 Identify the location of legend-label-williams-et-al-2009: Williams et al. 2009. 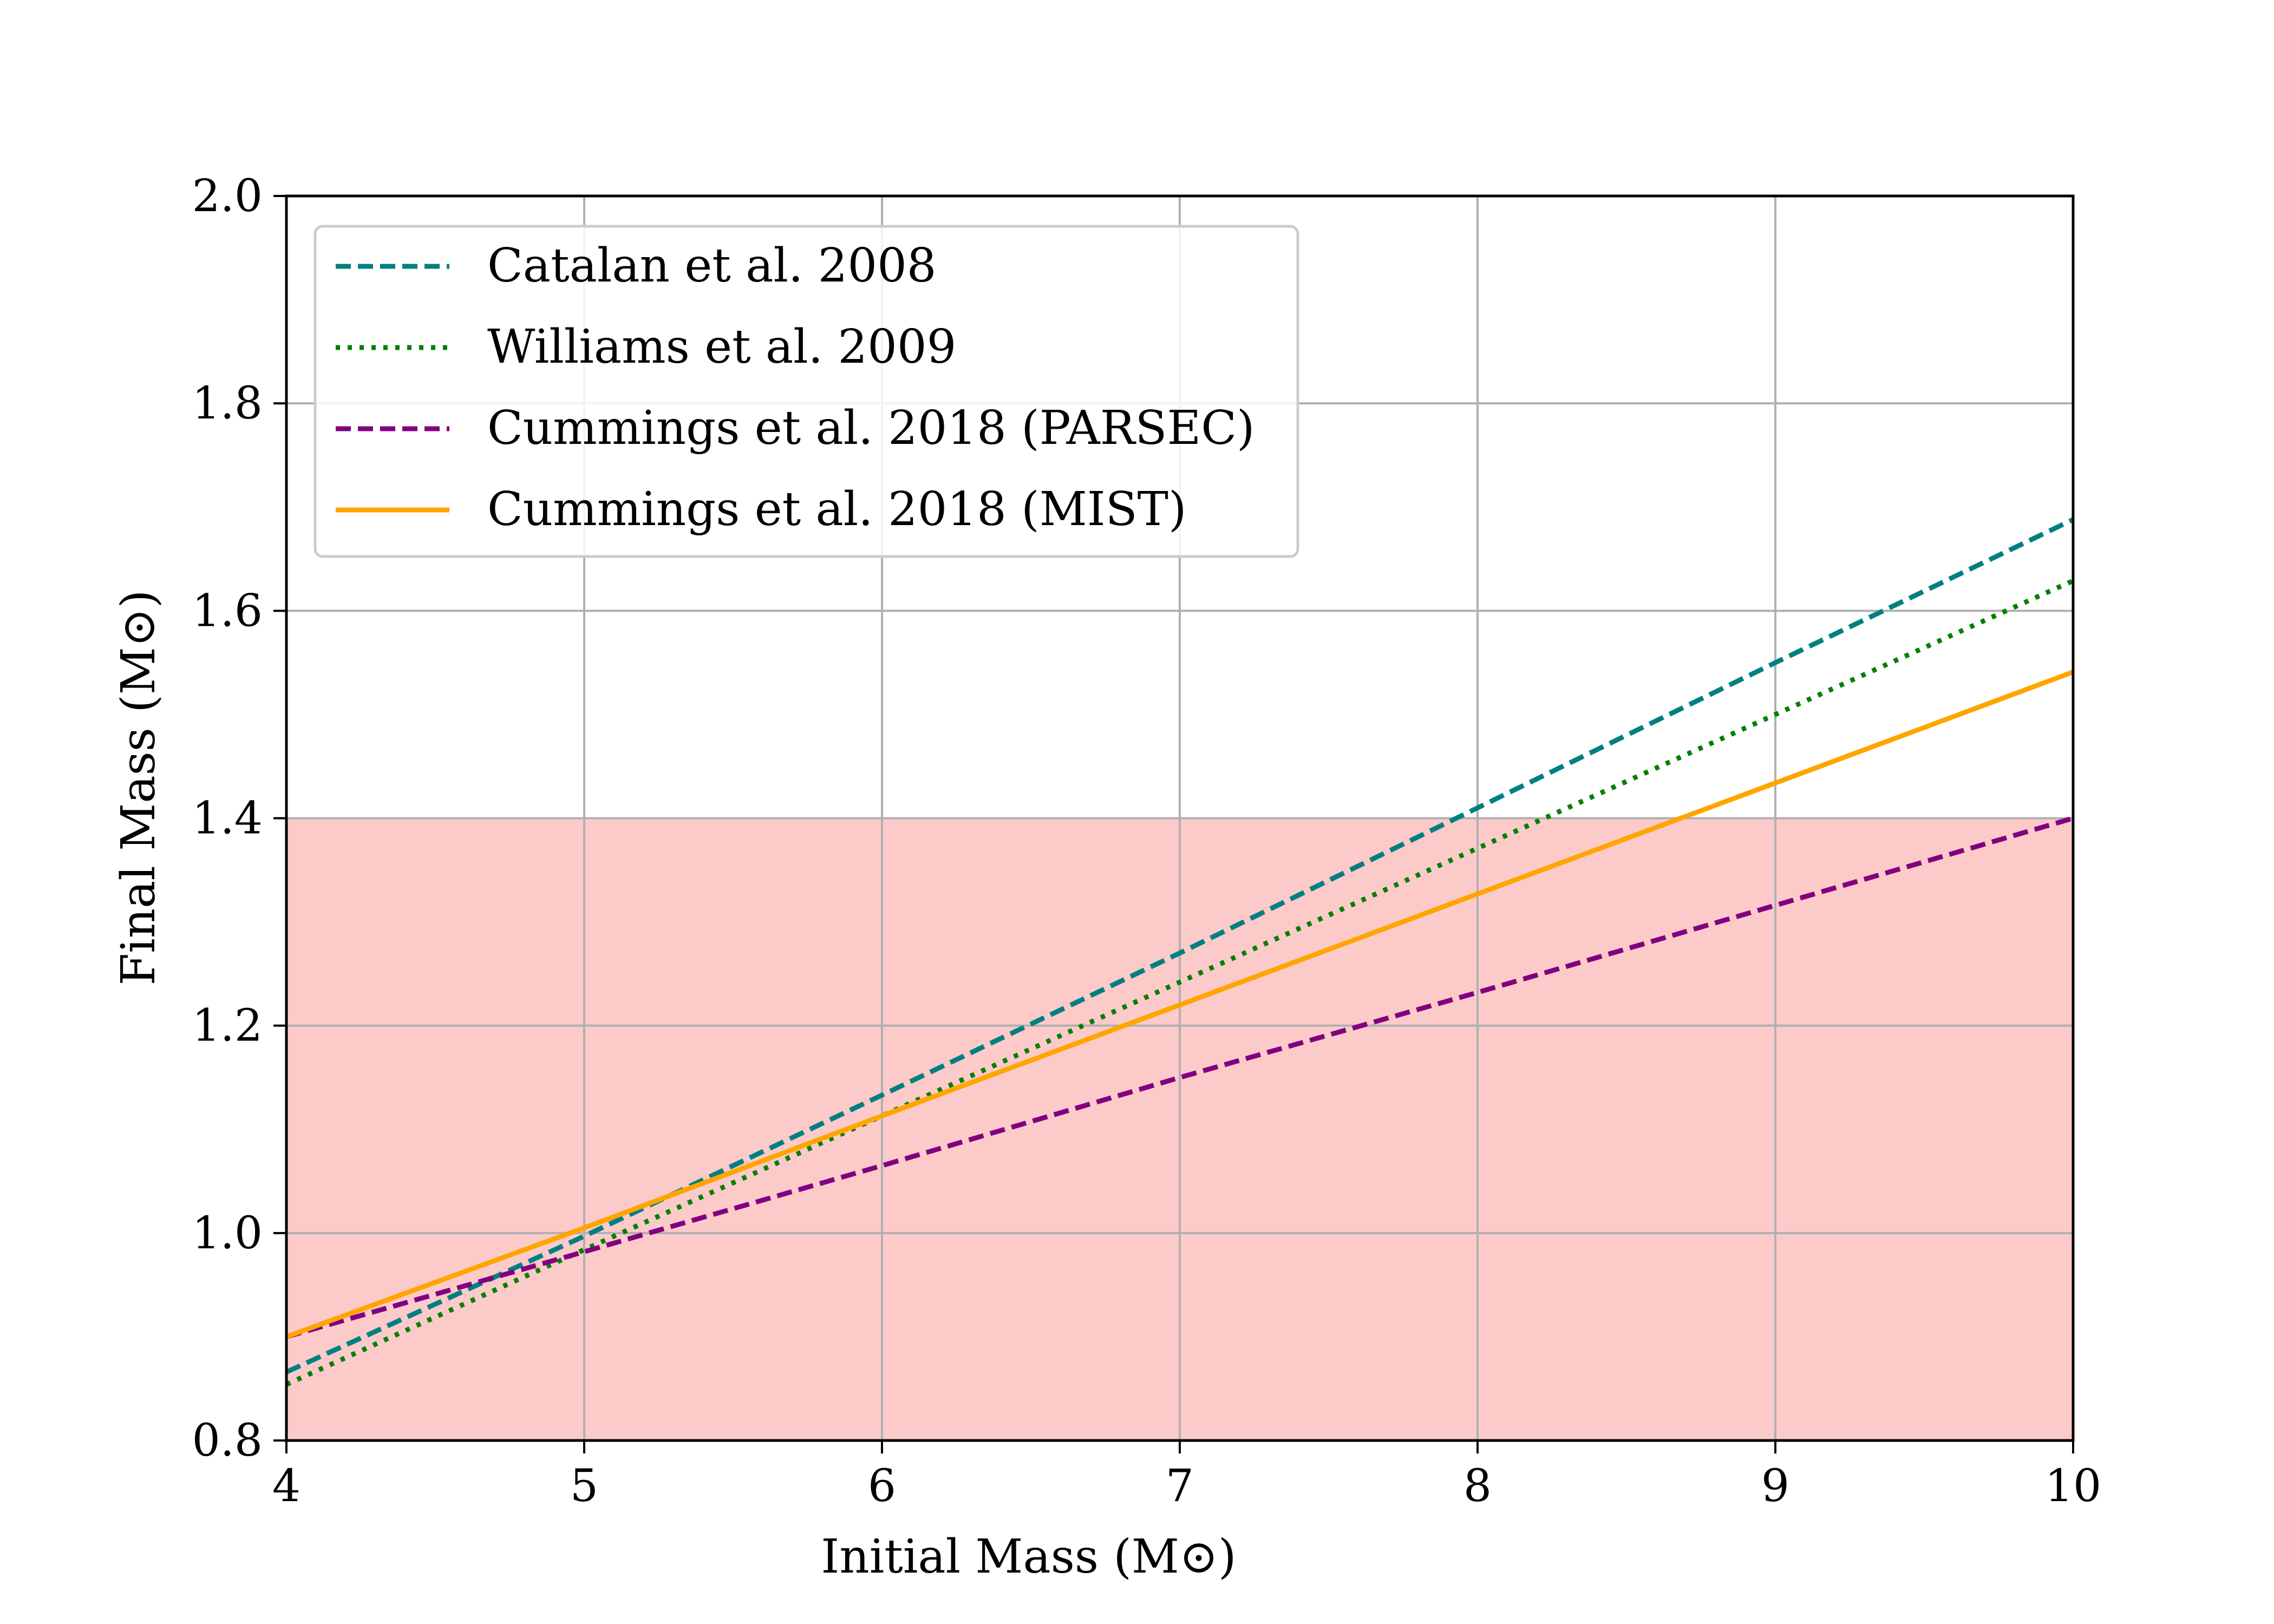
(722, 347).